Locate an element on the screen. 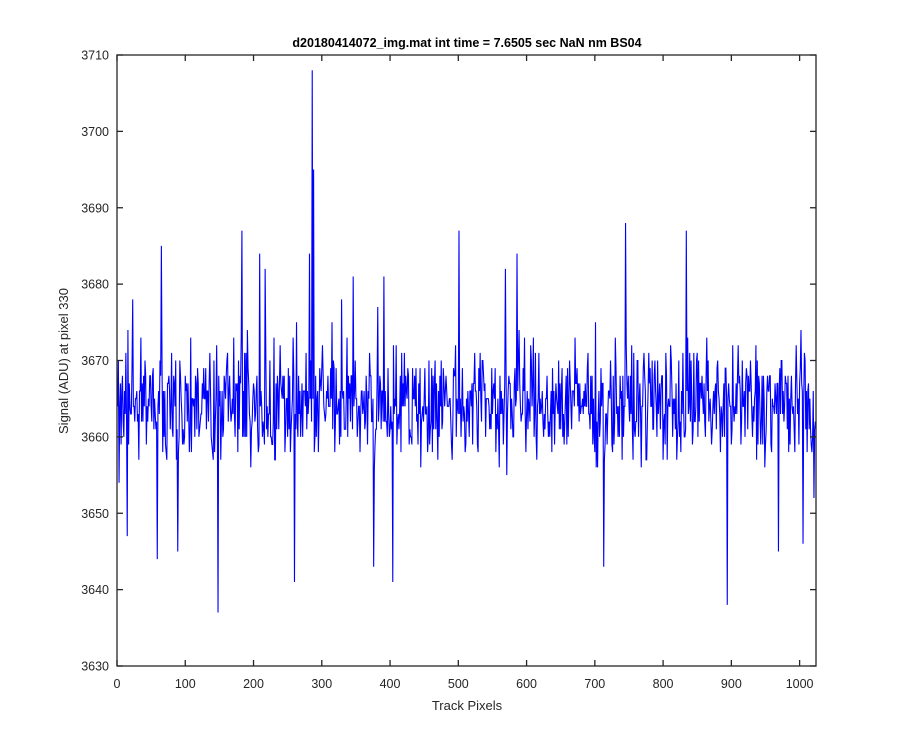  x-tick-label: 0 is located at coordinates (117, 684).